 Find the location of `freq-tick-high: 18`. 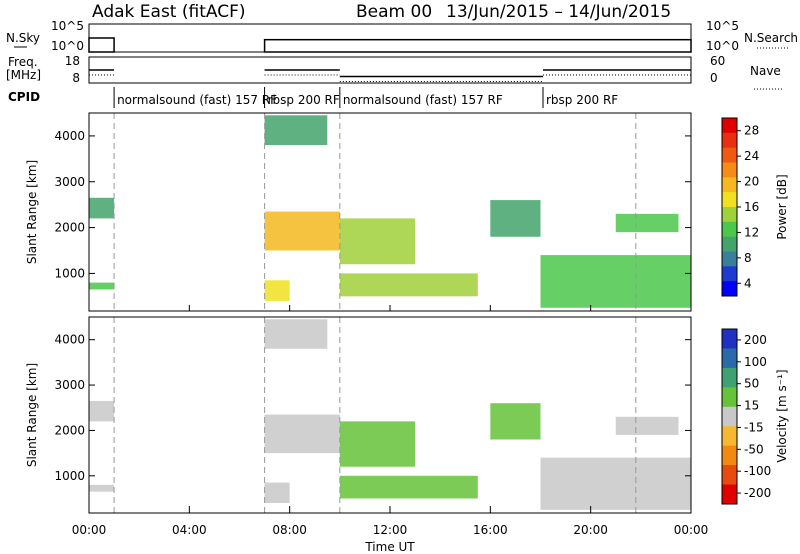

freq-tick-high: 18 is located at coordinates (72, 61).